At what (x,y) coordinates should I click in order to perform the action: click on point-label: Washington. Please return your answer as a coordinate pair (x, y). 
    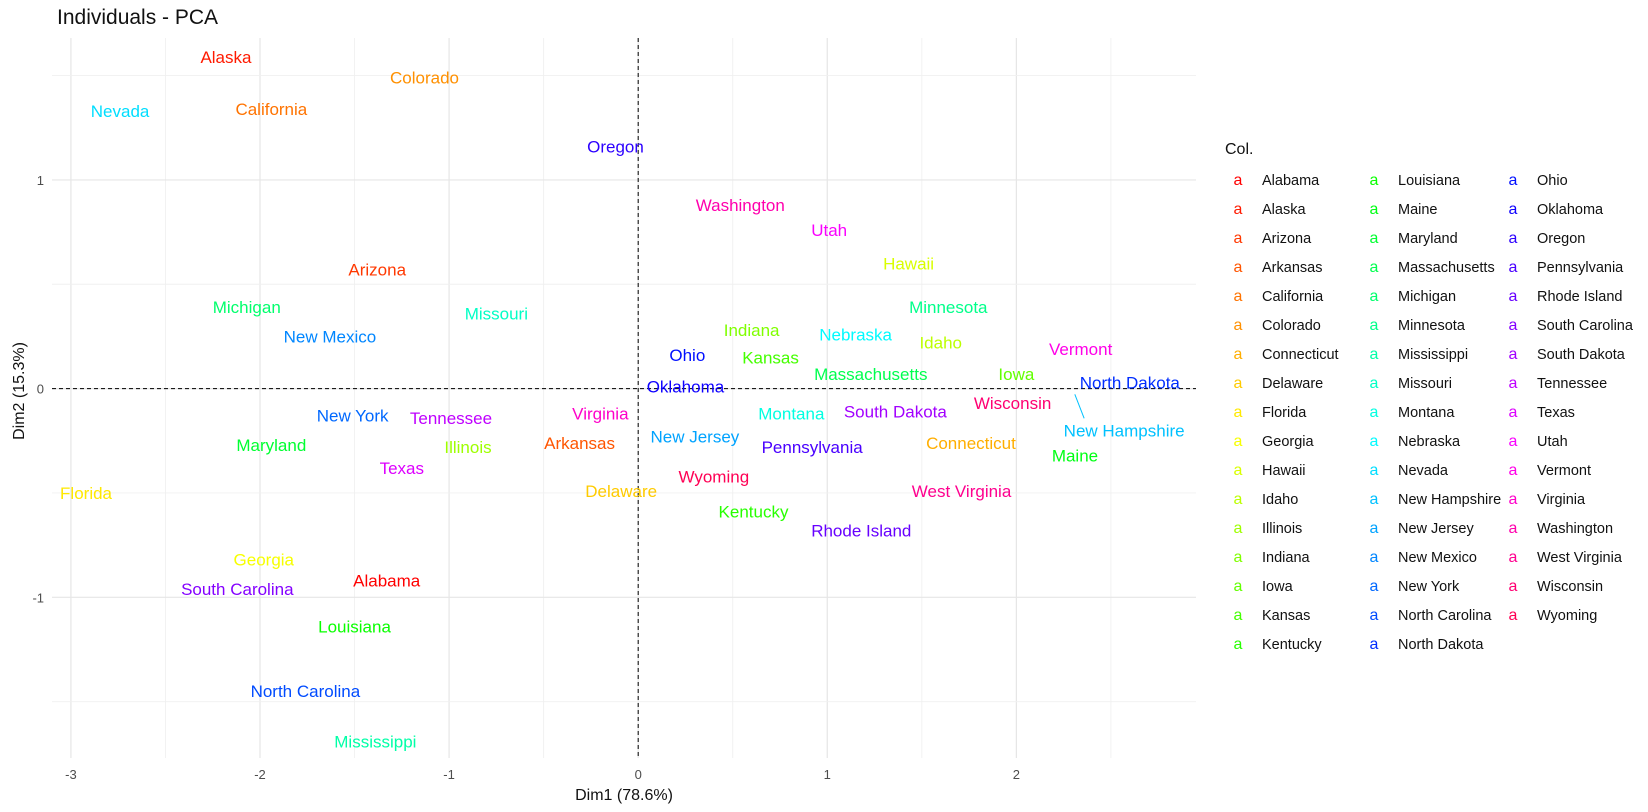
    Looking at the image, I should click on (740, 205).